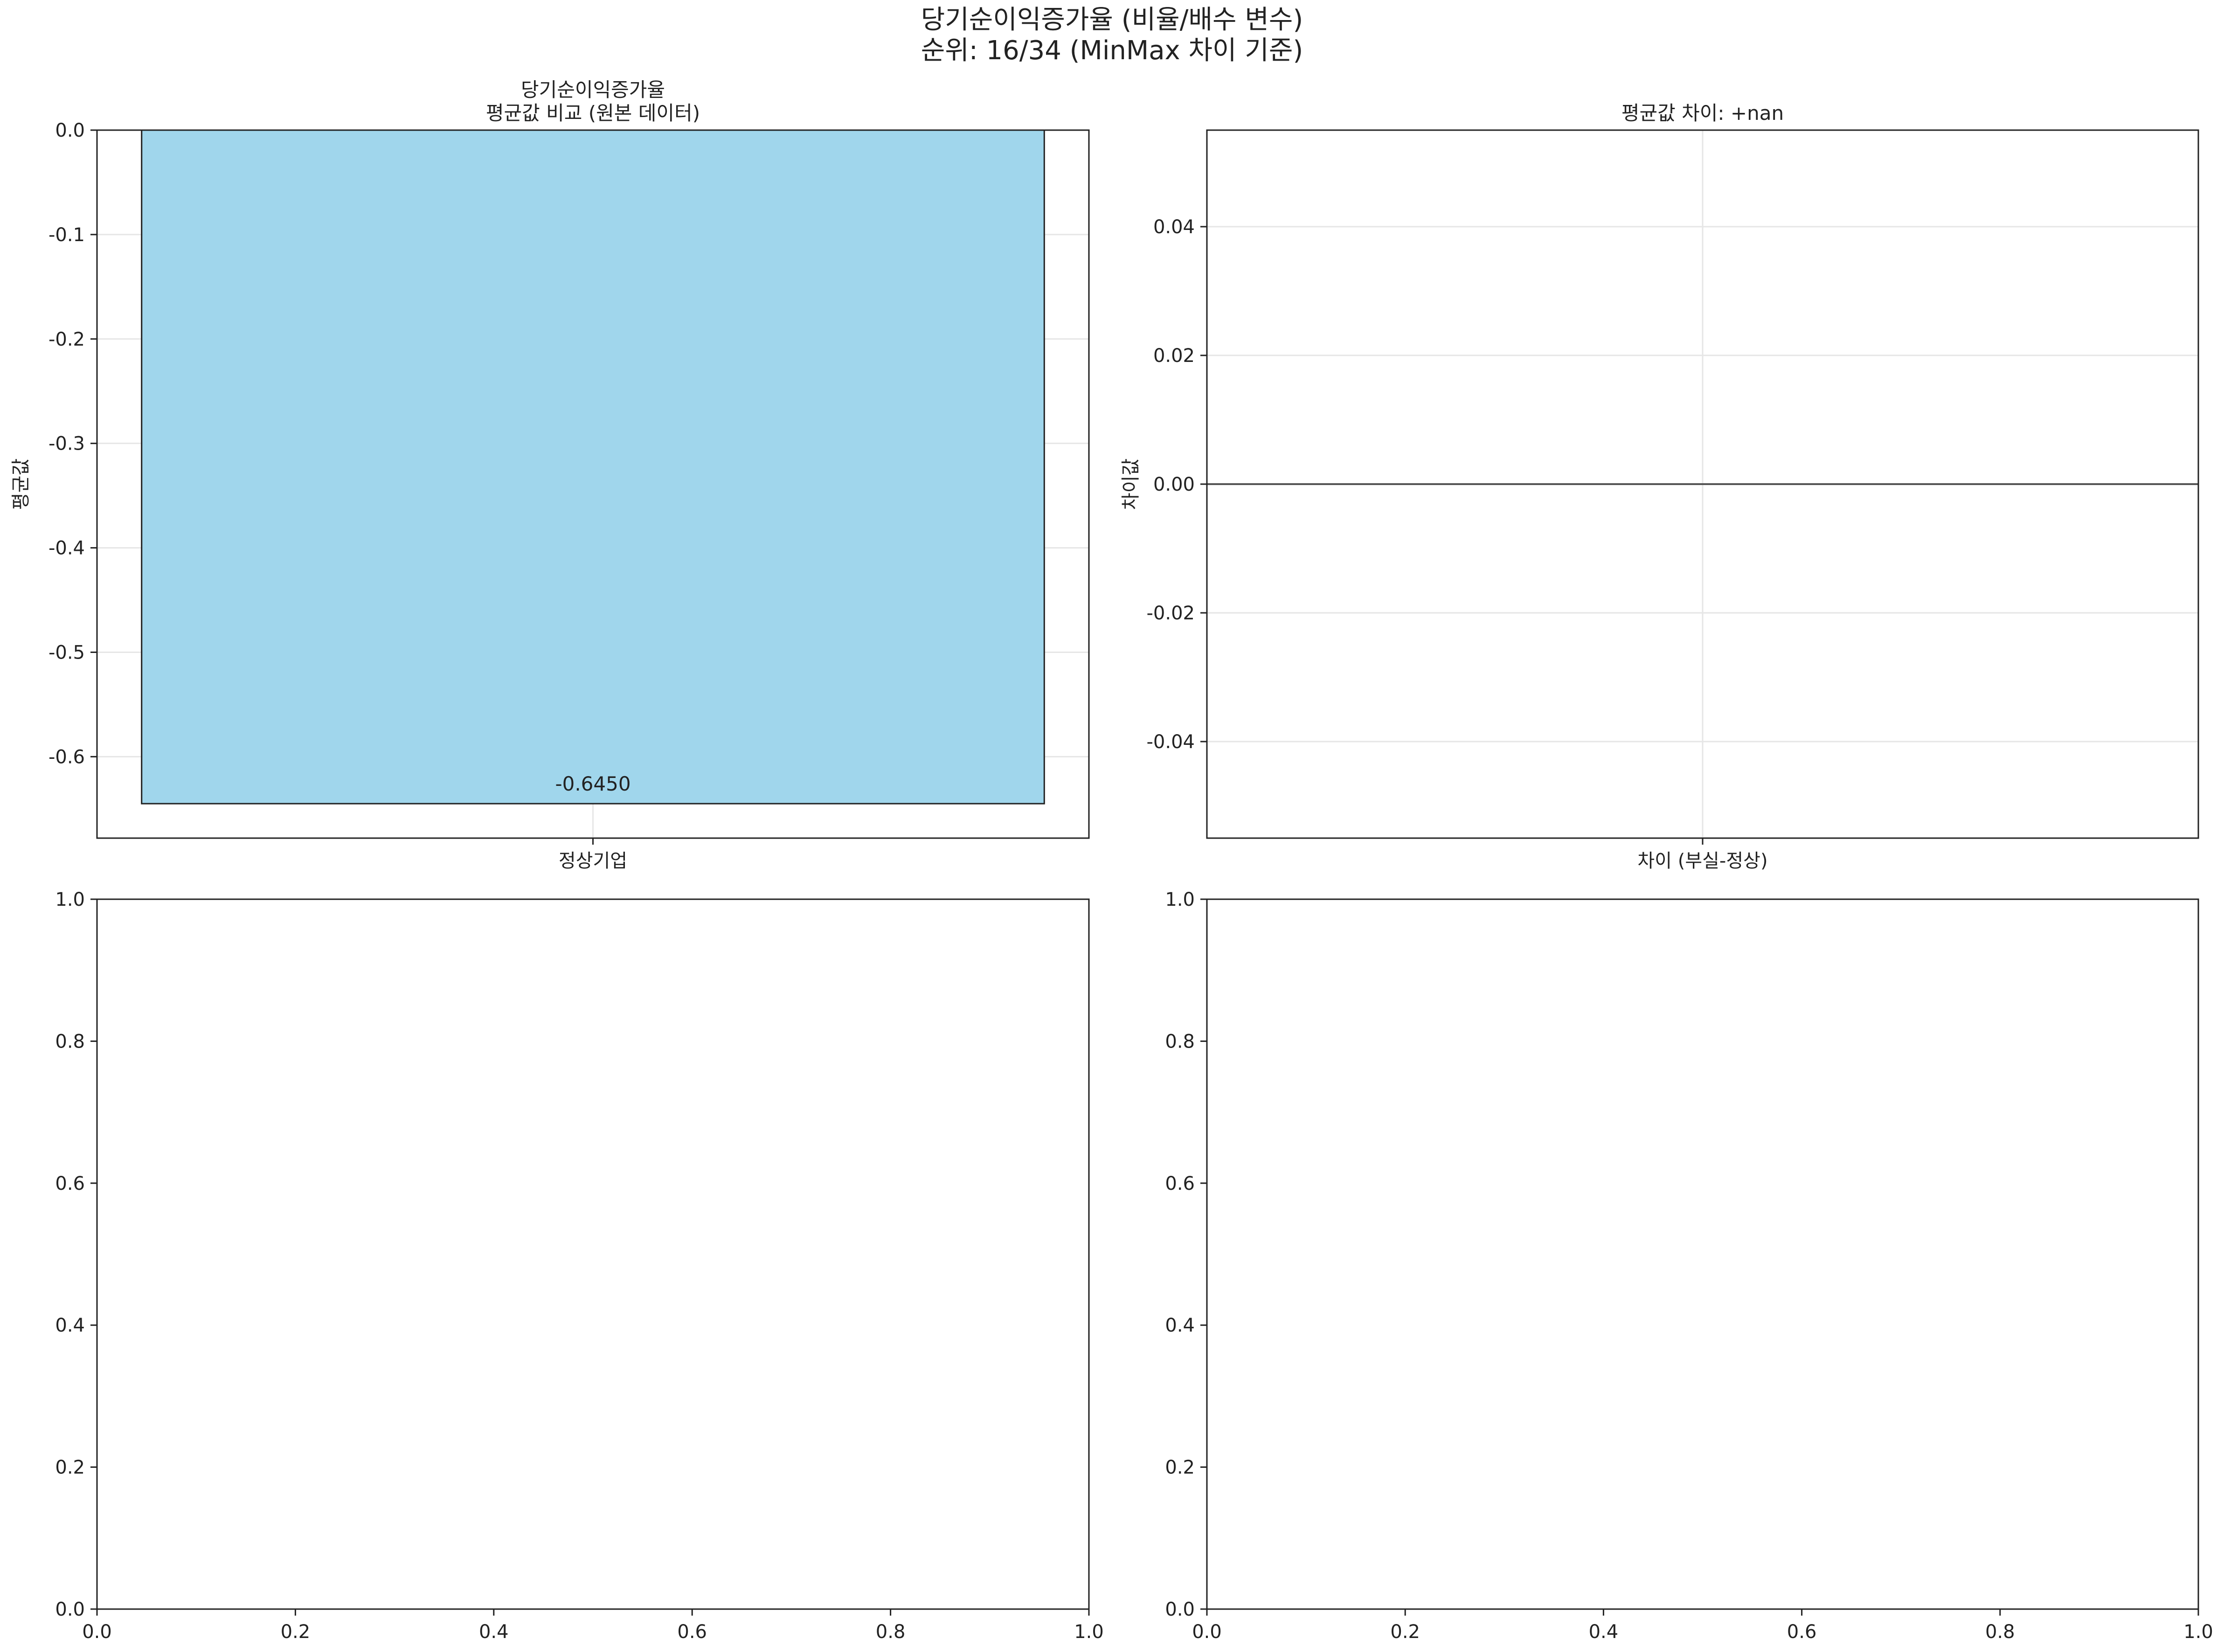 The image size is (2224, 1652). I want to click on y-tick-label: -0.4, so click(66, 549).